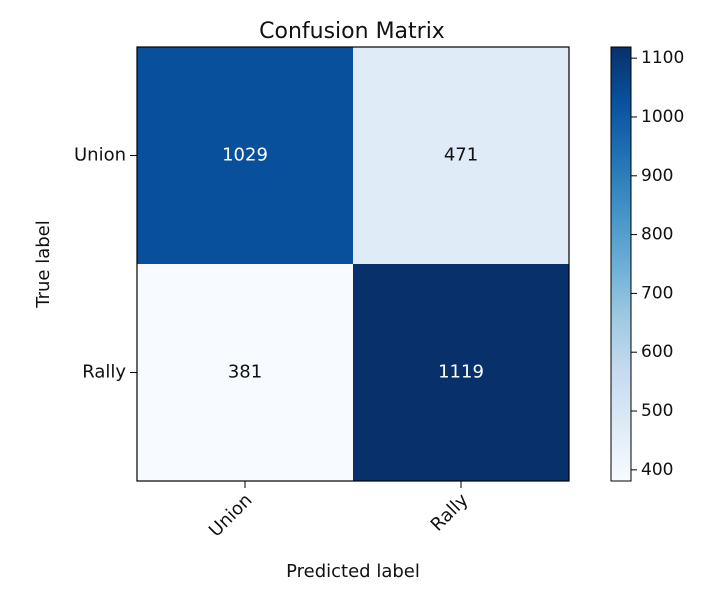 This screenshot has width=720, height=608. I want to click on heatmap-cell-label-0-1: 471, so click(461, 155).